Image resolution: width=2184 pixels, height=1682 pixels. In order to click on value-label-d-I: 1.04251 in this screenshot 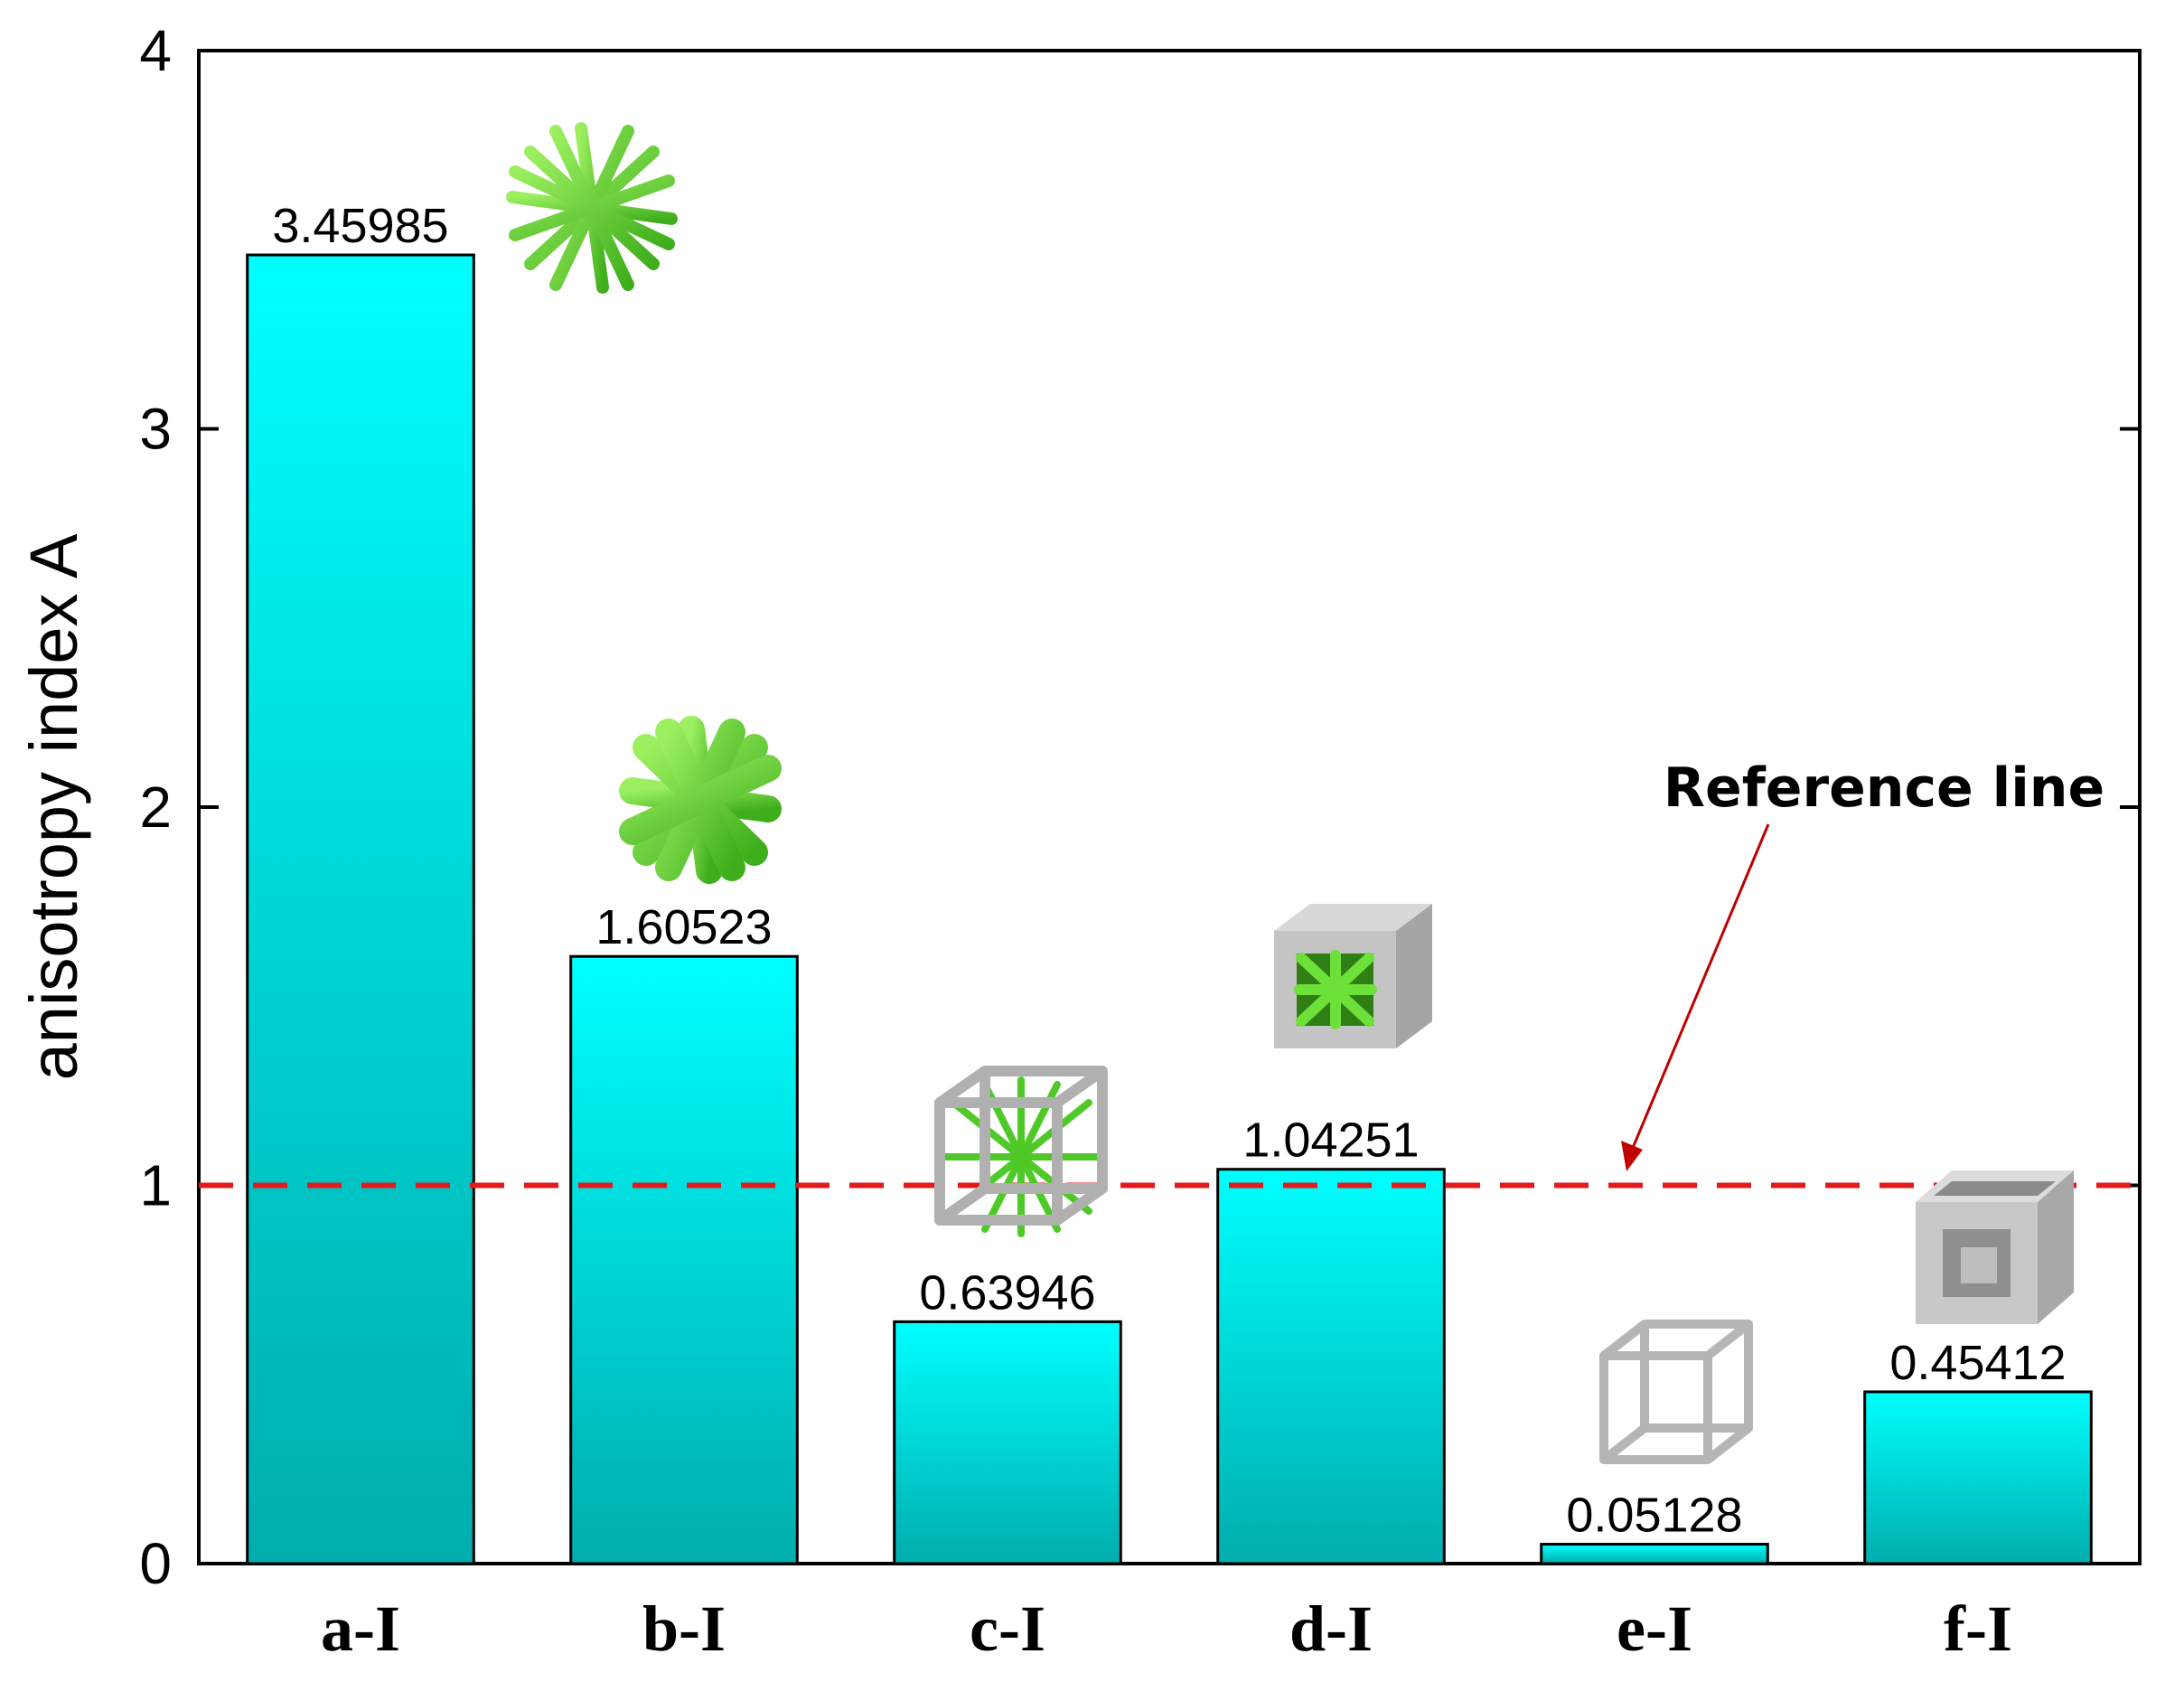, I will do `click(1331, 1141)`.